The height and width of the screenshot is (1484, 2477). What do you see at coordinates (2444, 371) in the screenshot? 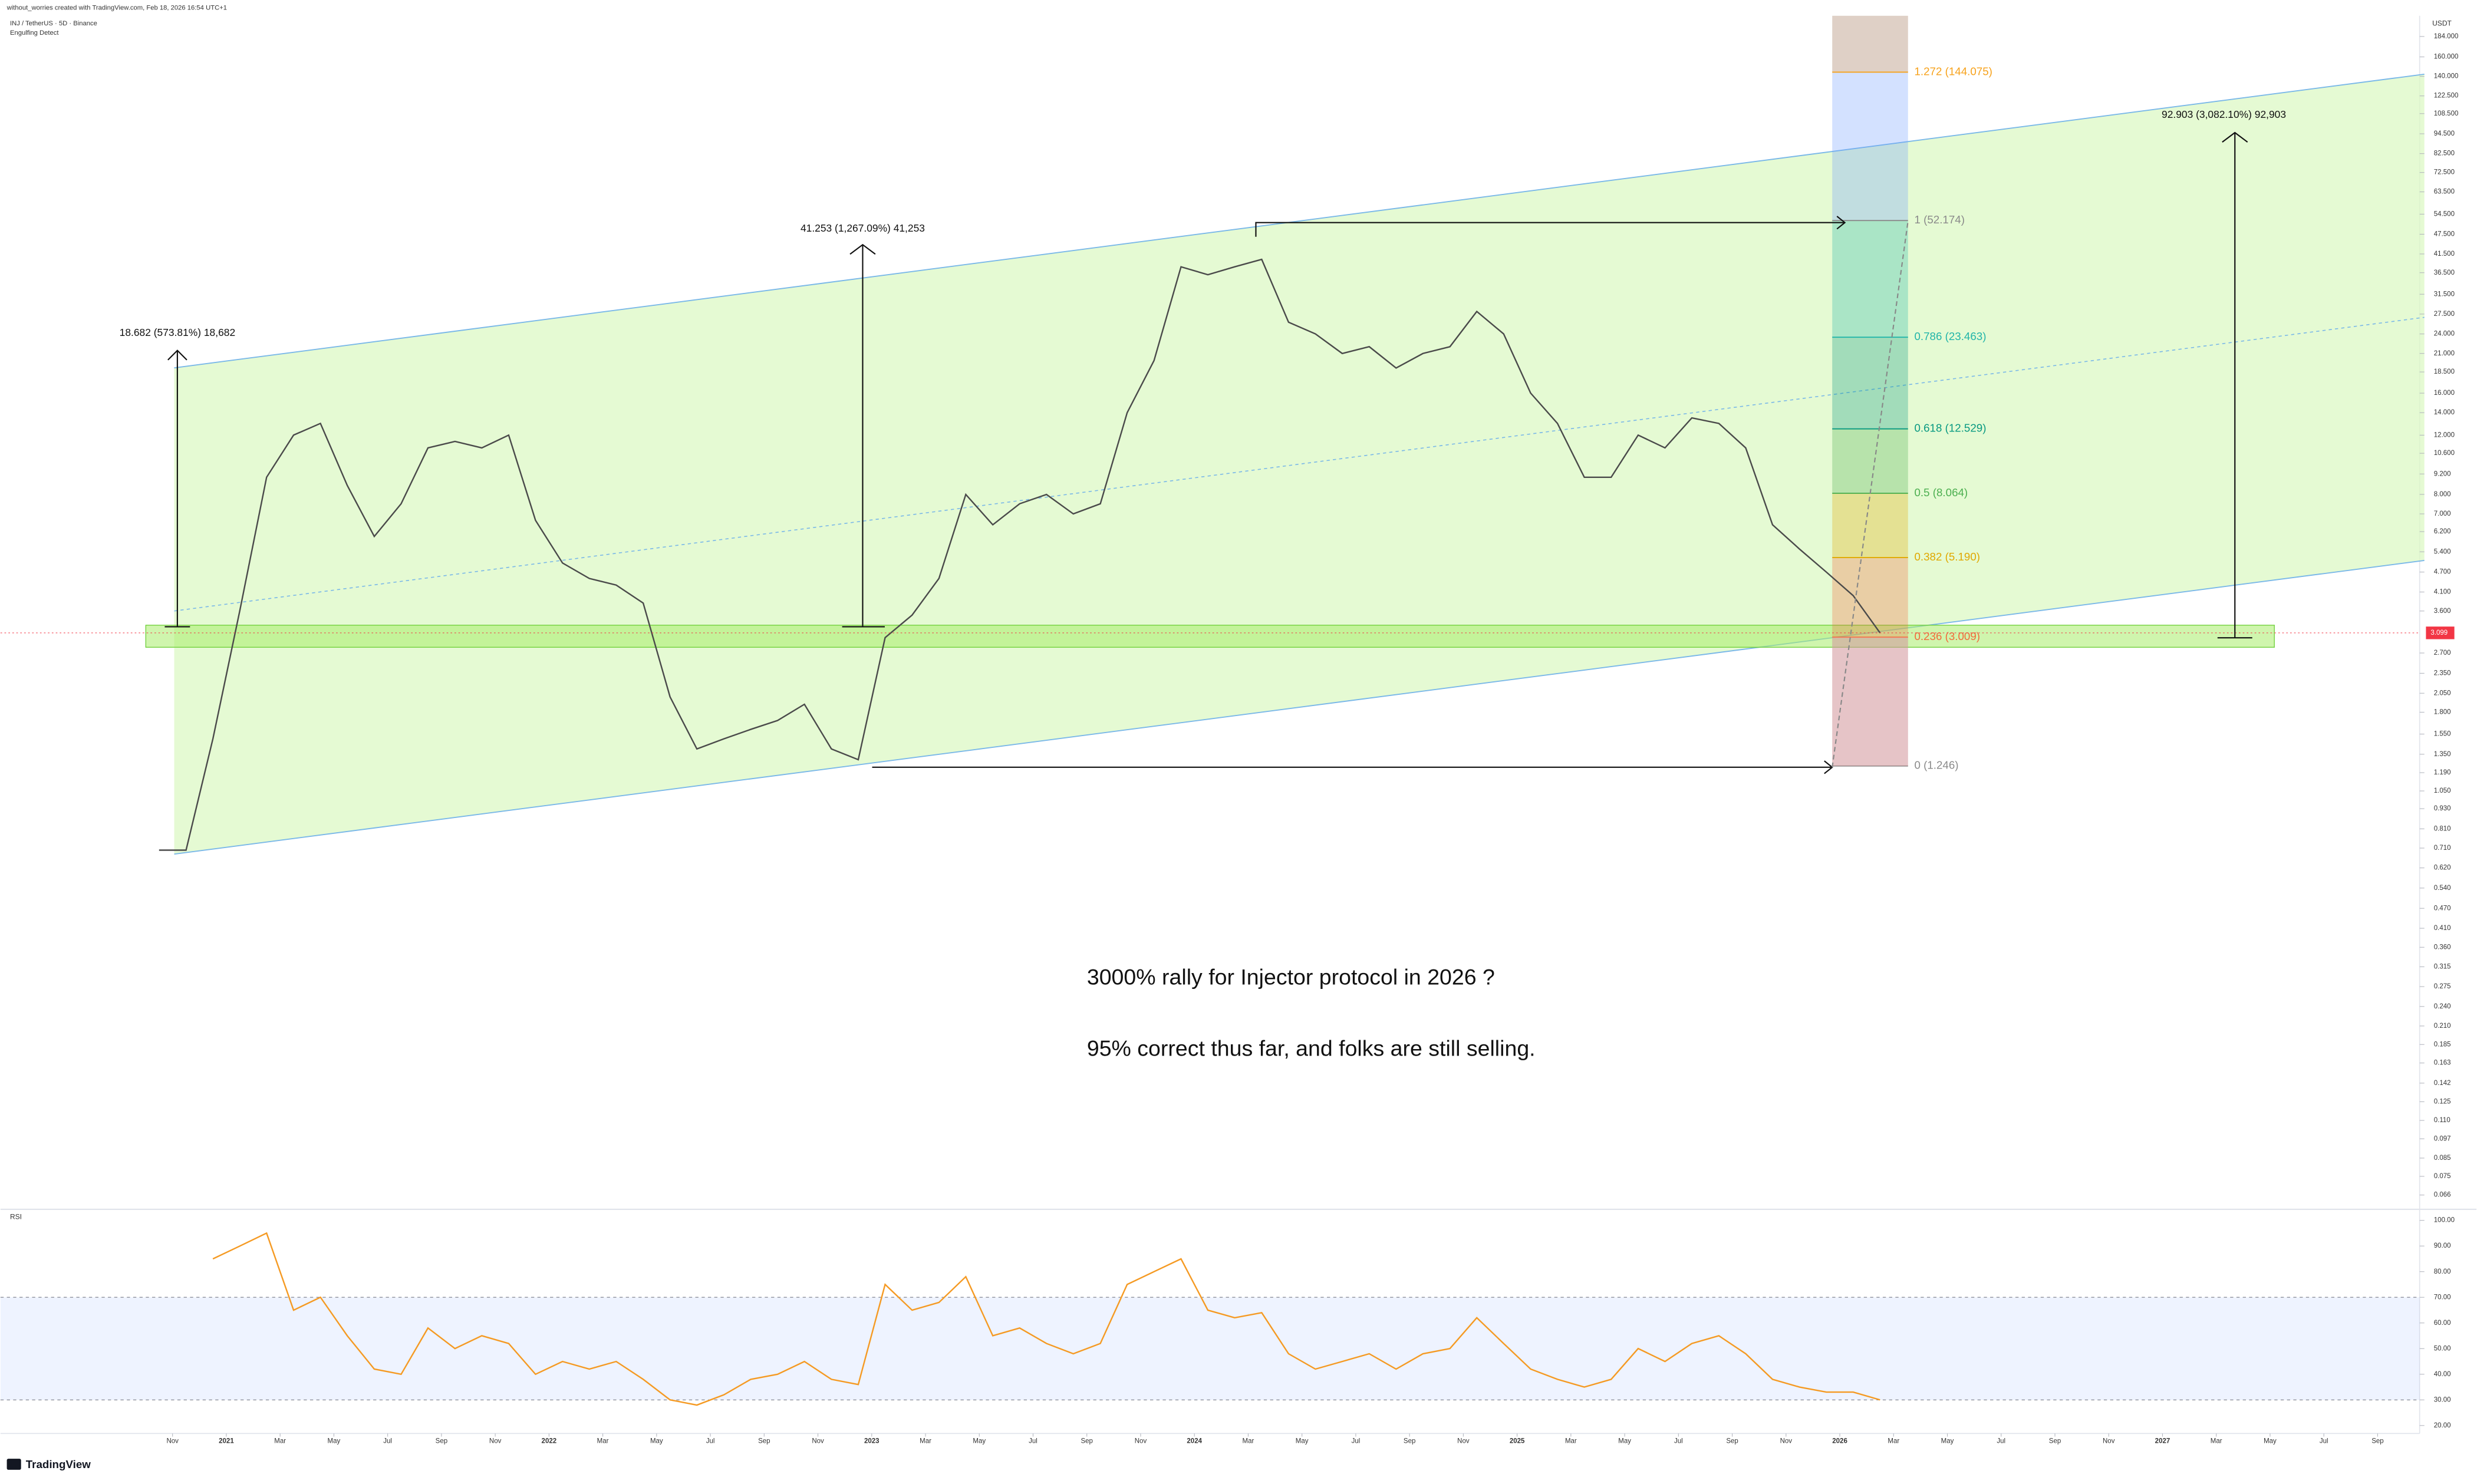
I see `y-tick-label: 18.500` at bounding box center [2444, 371].